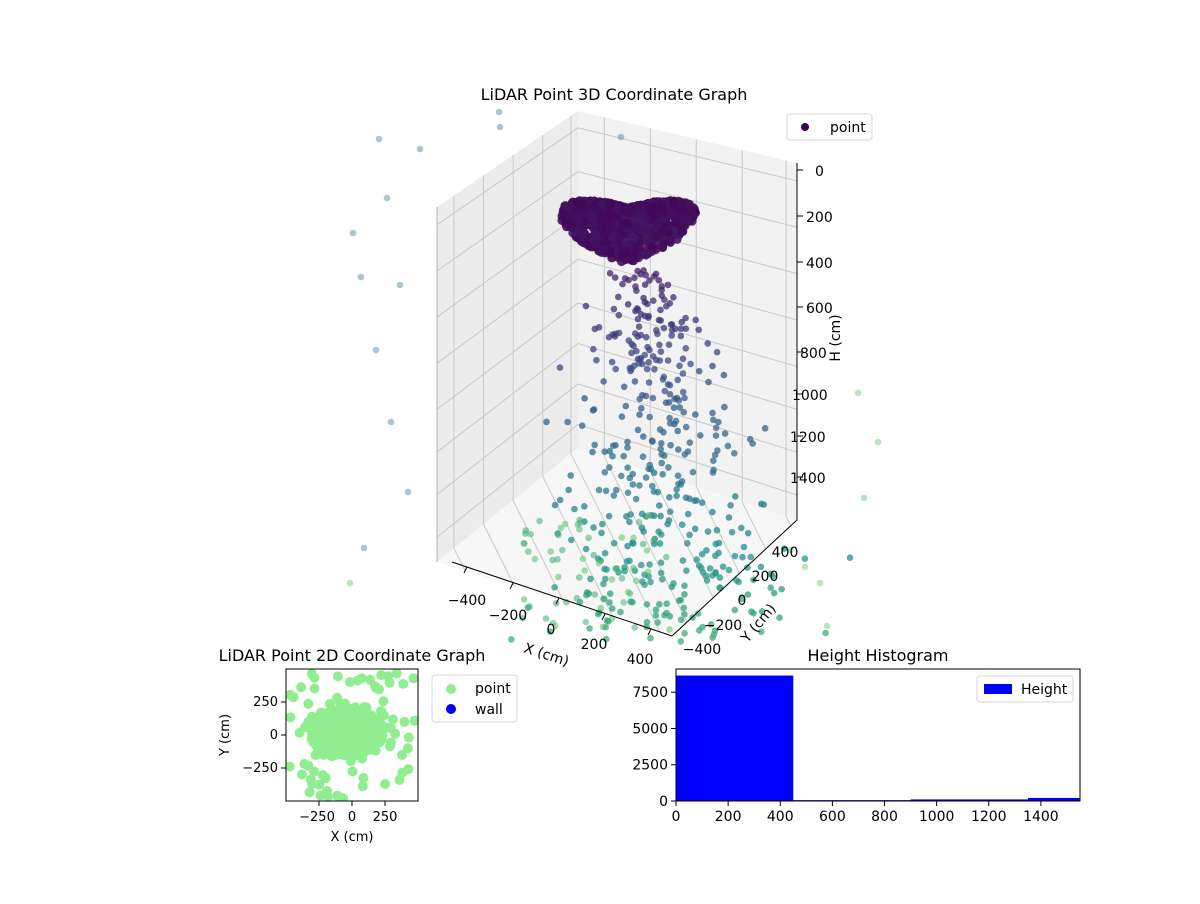  I want to click on x-tick-label: 600, so click(832, 817).